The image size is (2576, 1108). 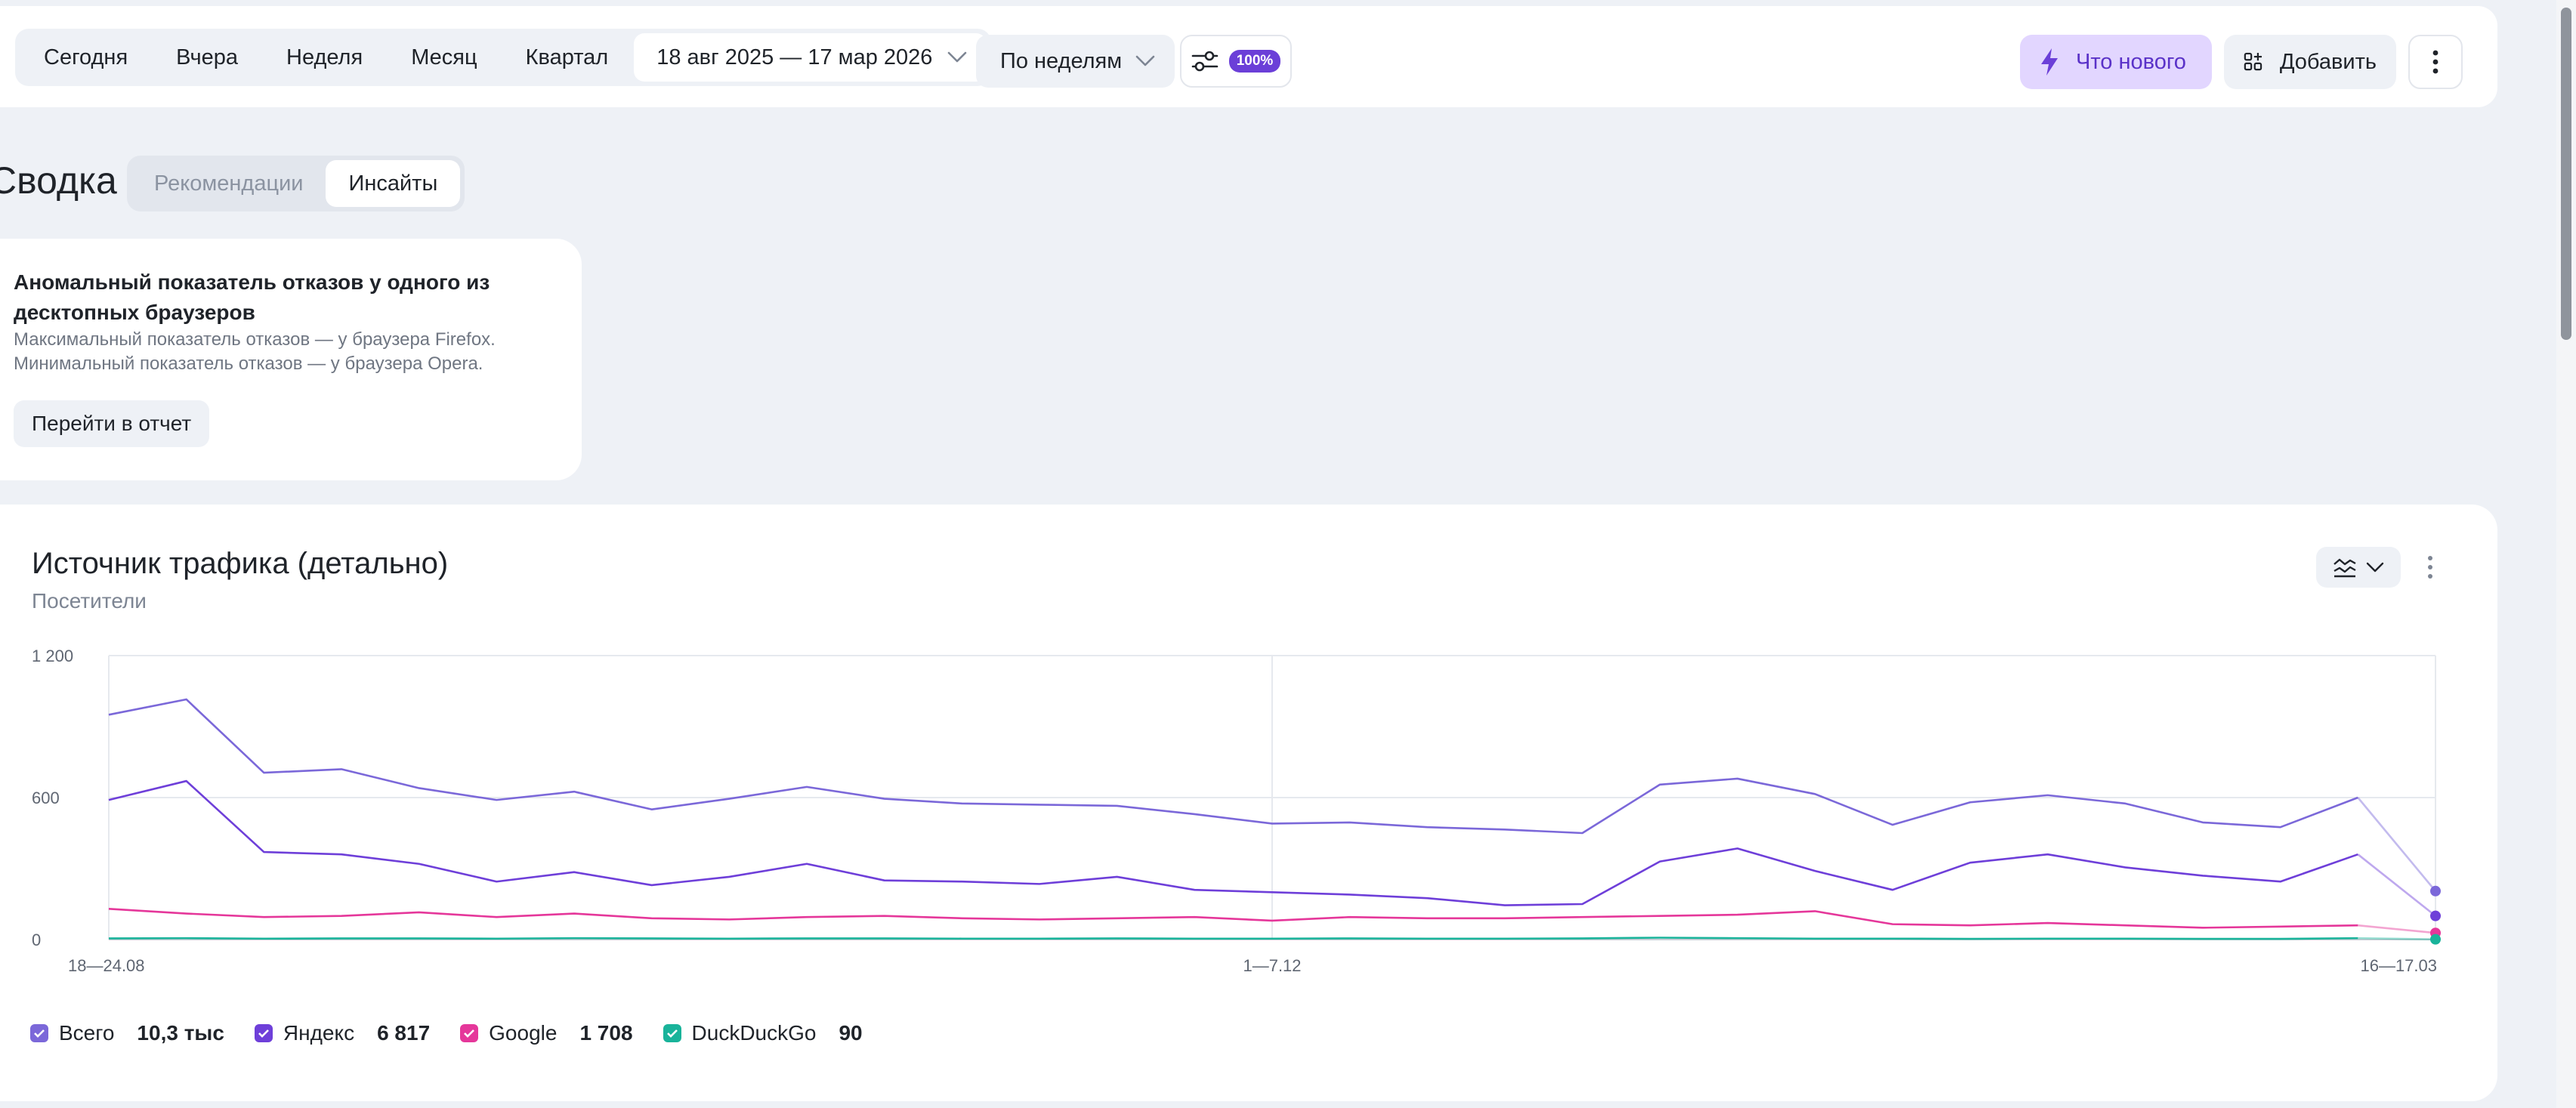 I want to click on add-label: Добавить, so click(x=2328, y=61).